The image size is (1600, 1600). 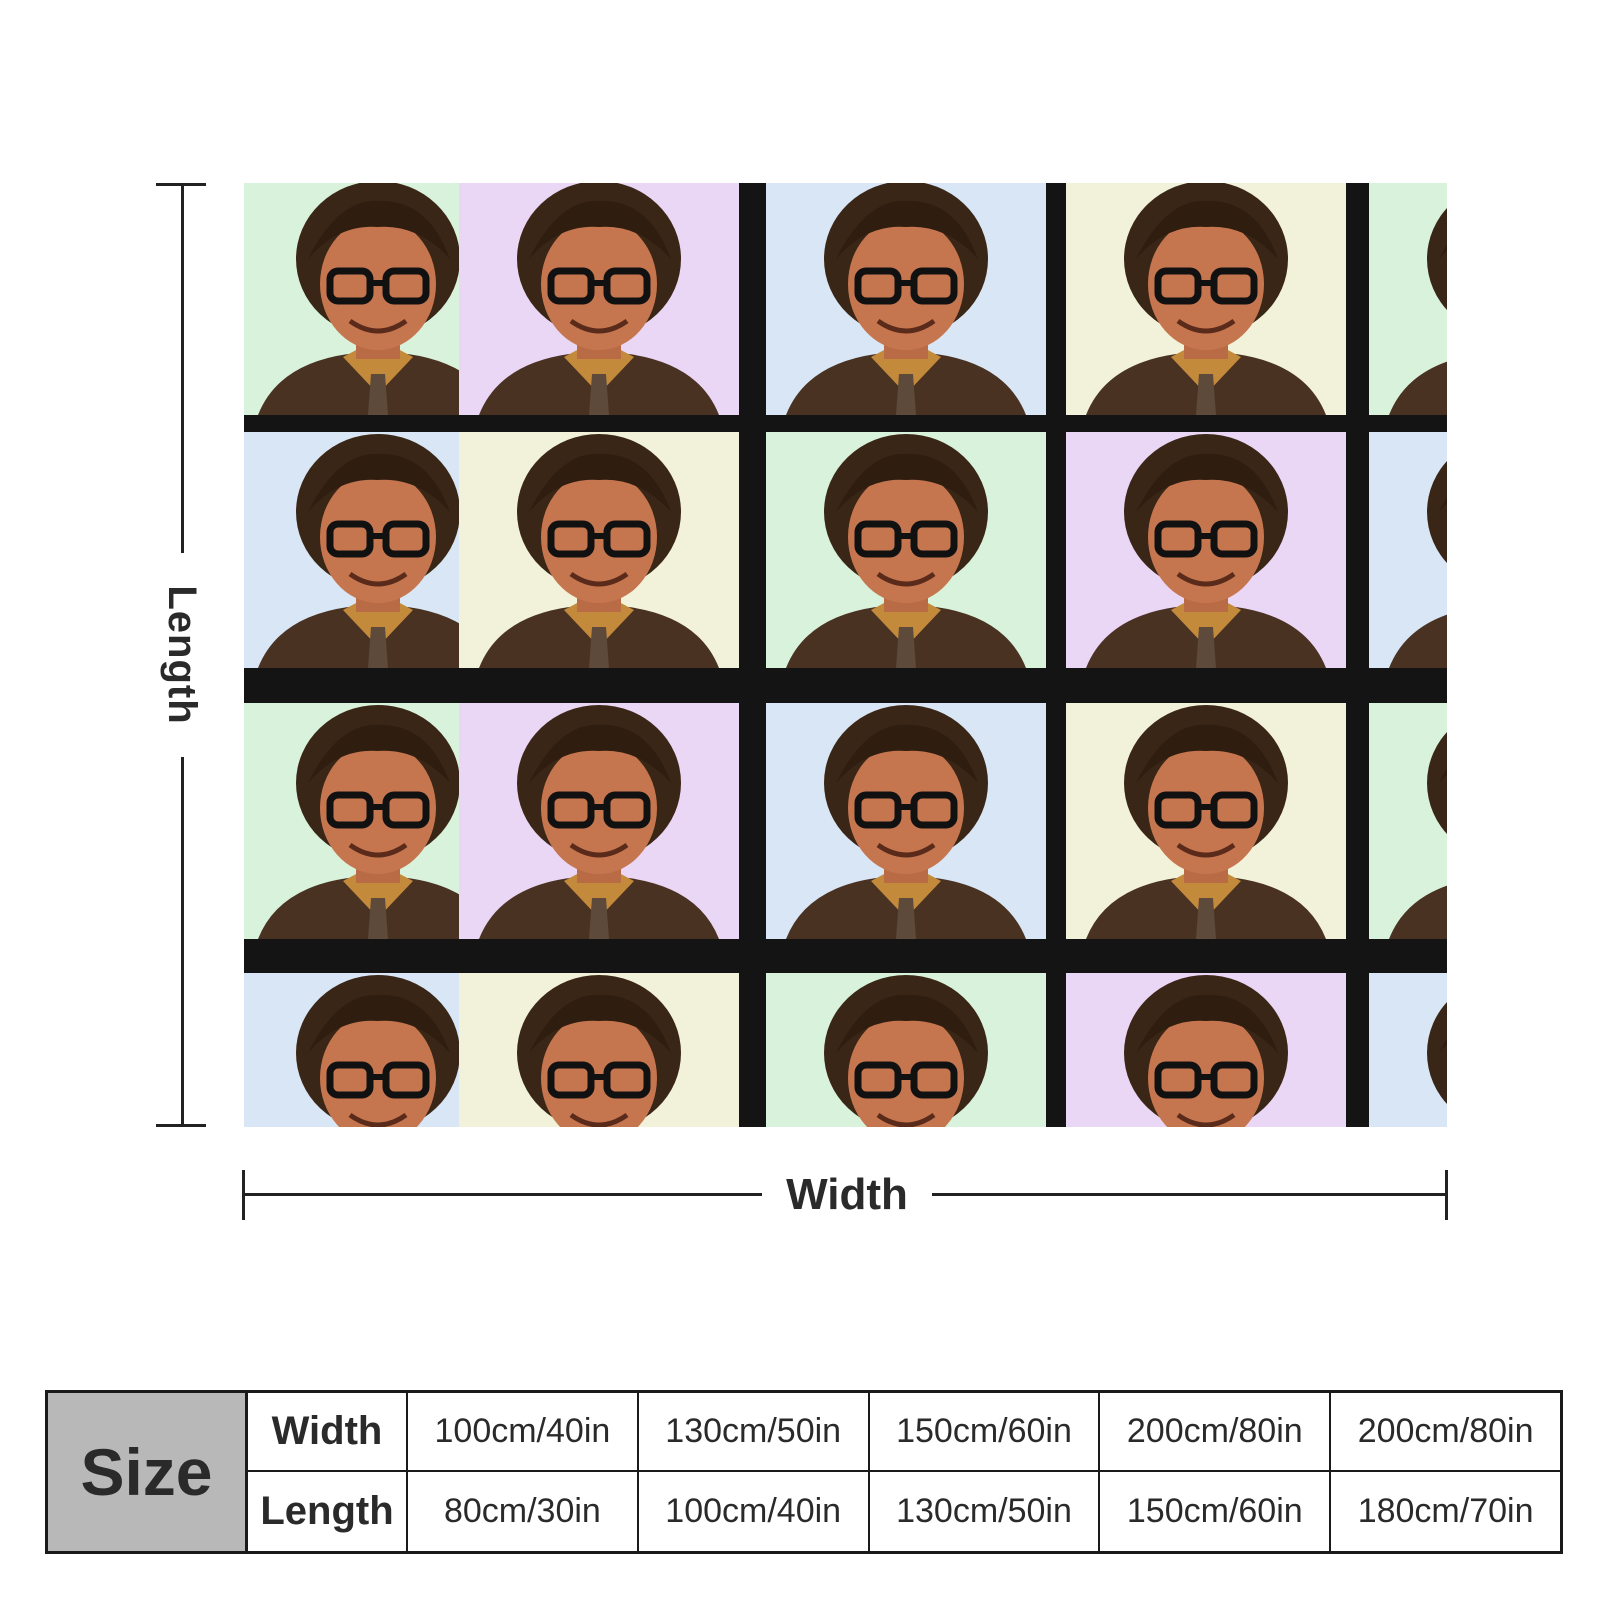 What do you see at coordinates (521, 1511) in the screenshot?
I see `length-cell: 80cm/30in` at bounding box center [521, 1511].